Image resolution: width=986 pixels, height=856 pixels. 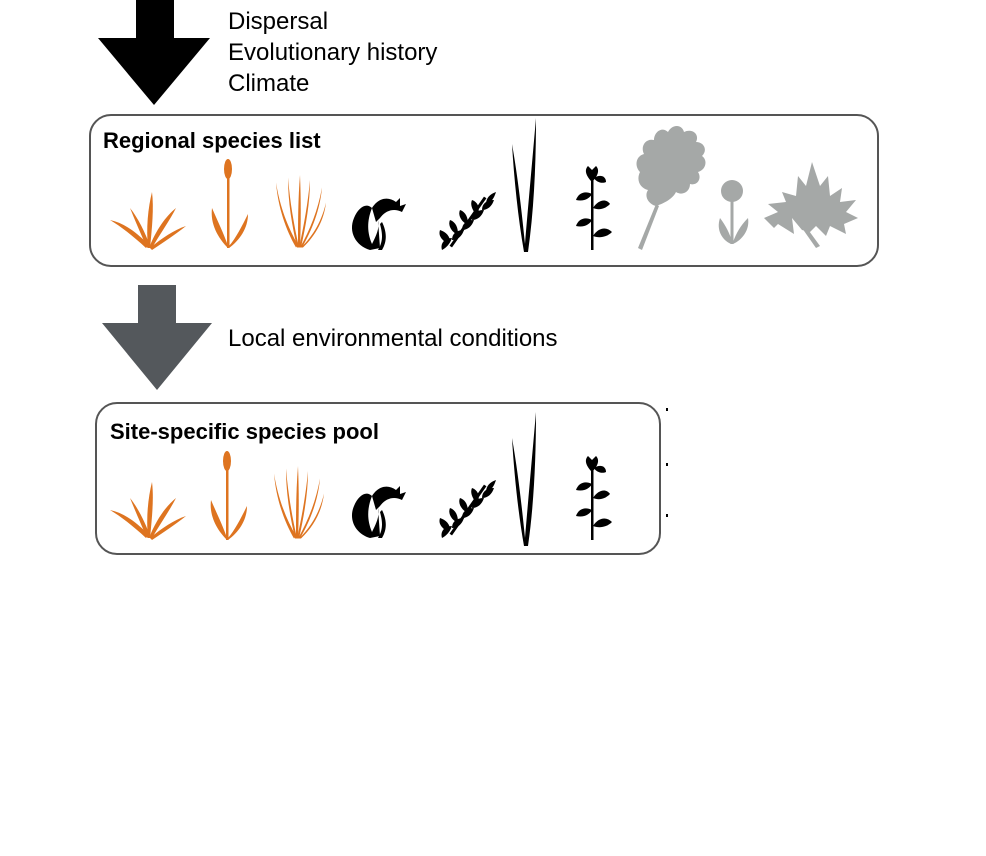 I want to click on down-arrow-local, so click(x=157, y=337).